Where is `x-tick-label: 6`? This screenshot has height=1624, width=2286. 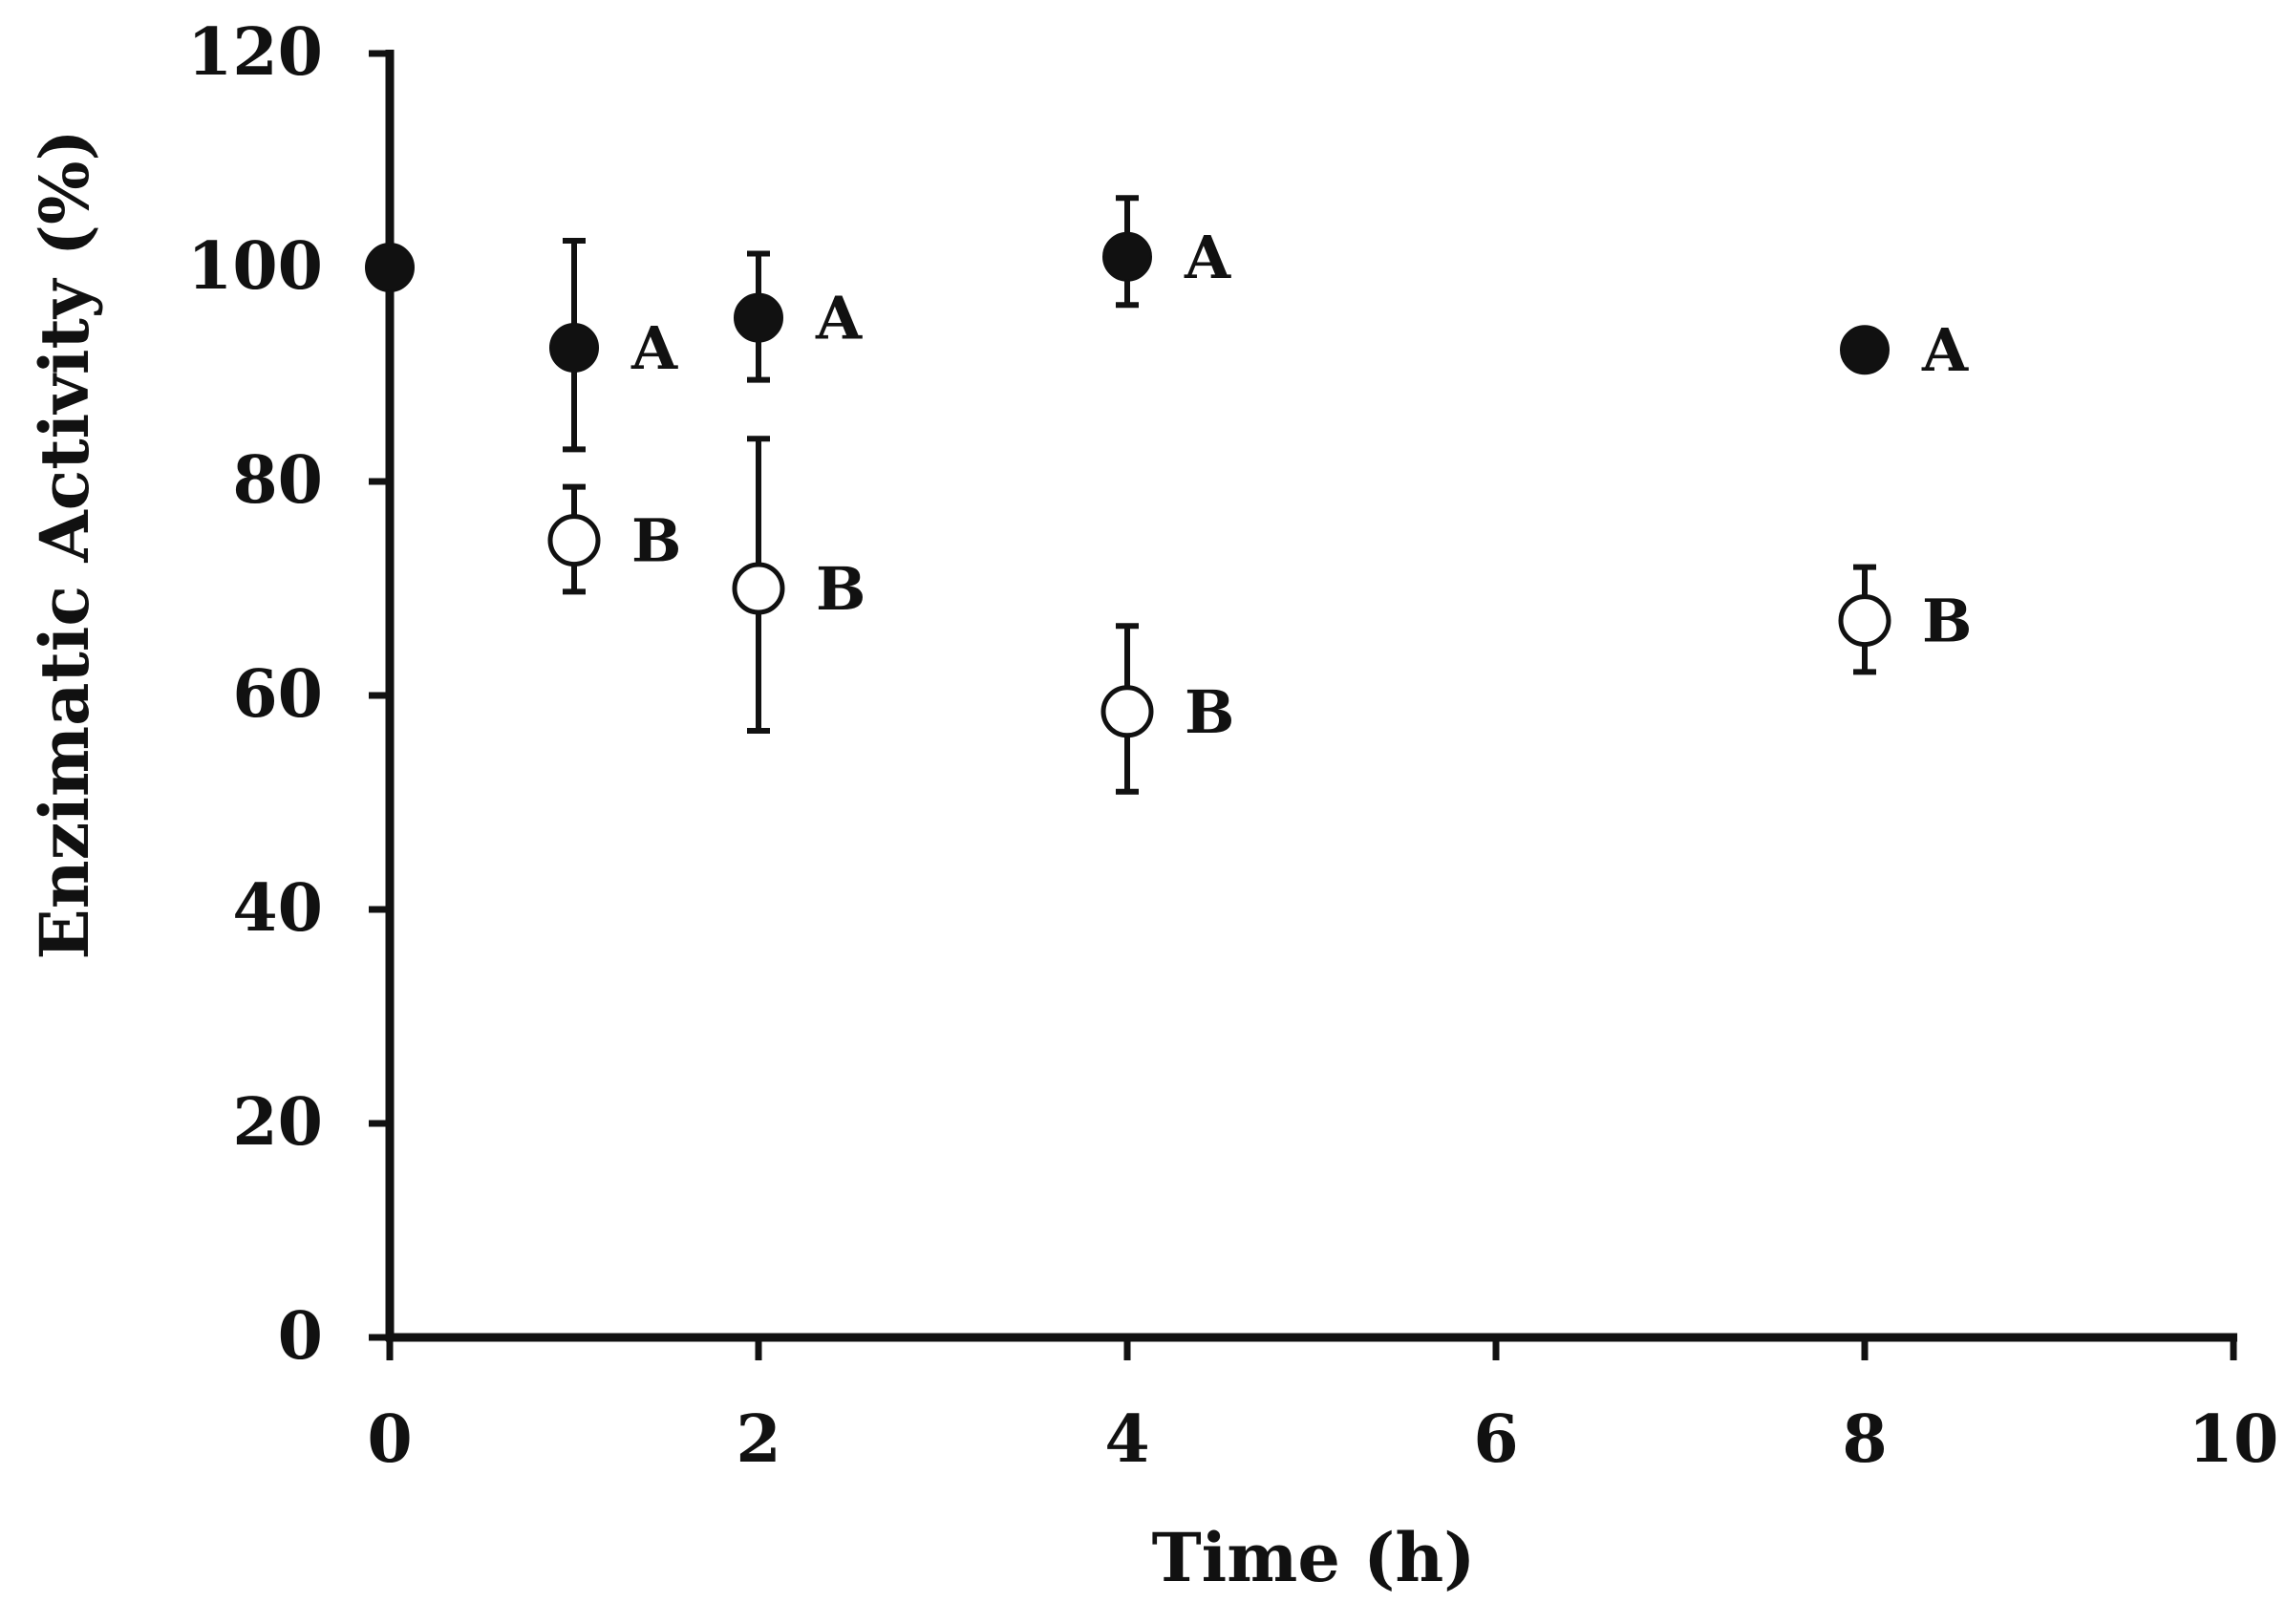
x-tick-label: 6 is located at coordinates (1495, 1440).